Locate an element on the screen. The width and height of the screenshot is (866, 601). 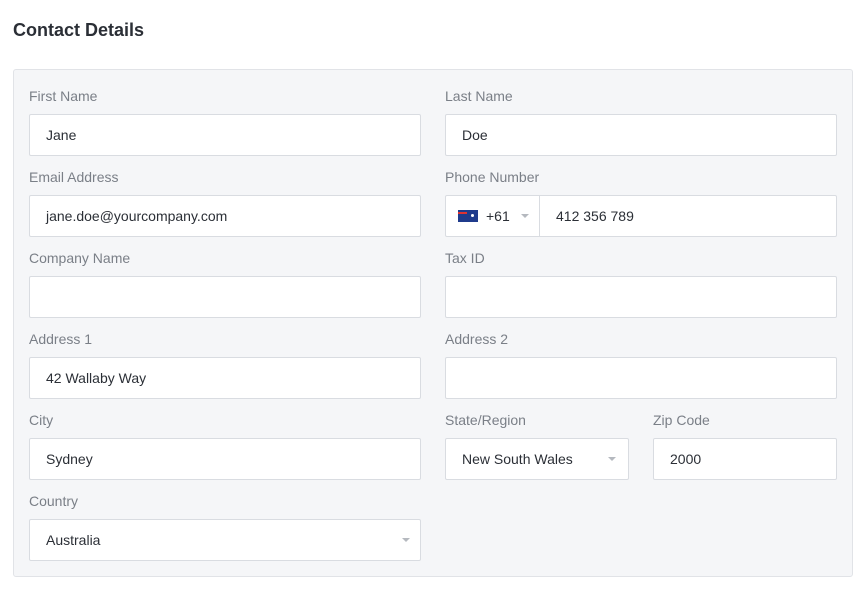
phone-input: 412 356 789 is located at coordinates (688, 216).